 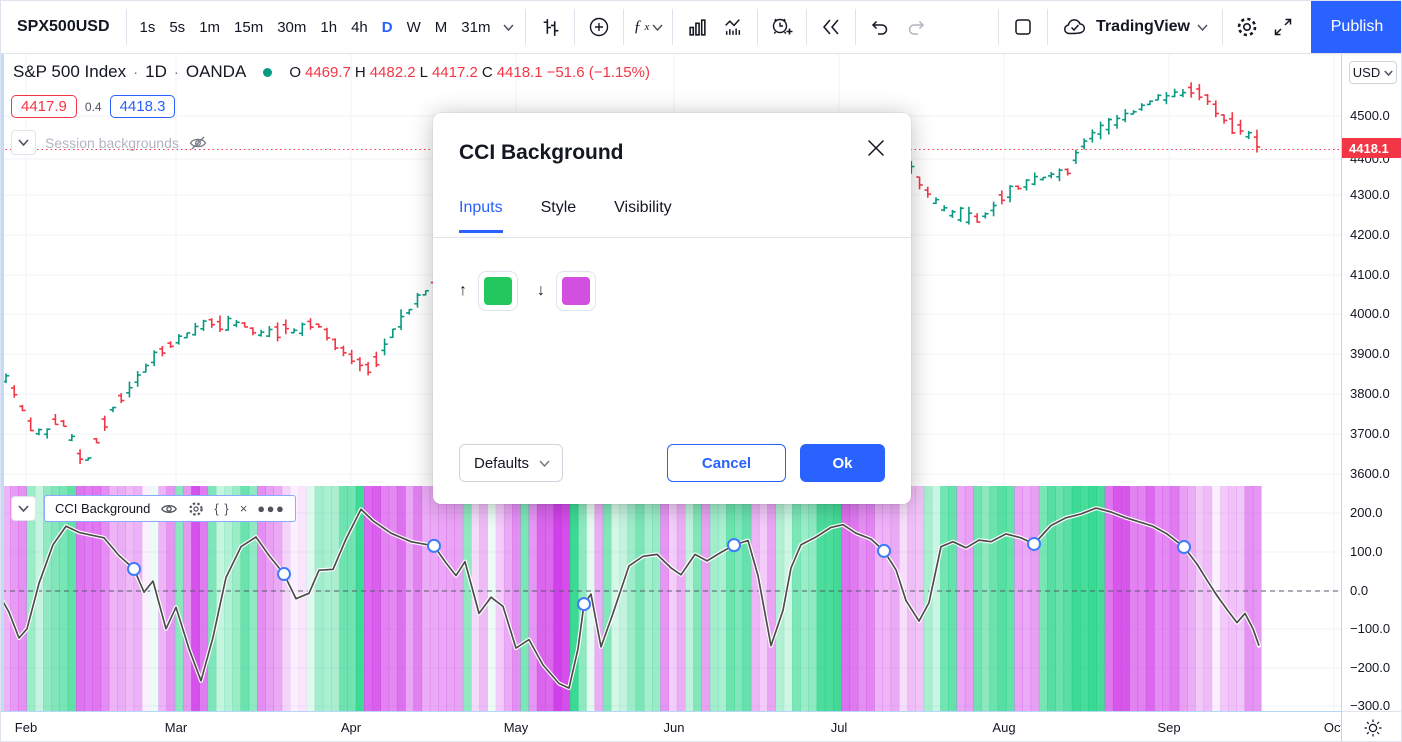 I want to click on currency-selector: USD, so click(x=1373, y=72).